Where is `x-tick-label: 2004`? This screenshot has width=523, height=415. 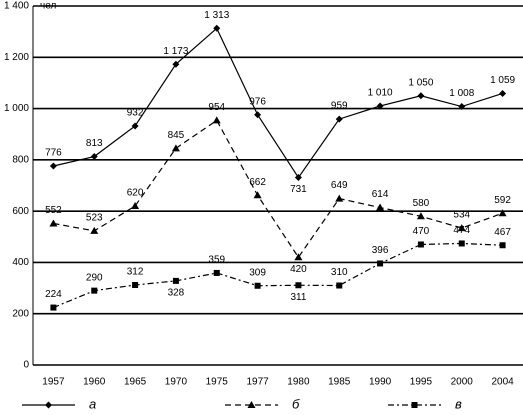
x-tick-label: 2004 is located at coordinates (502, 382).